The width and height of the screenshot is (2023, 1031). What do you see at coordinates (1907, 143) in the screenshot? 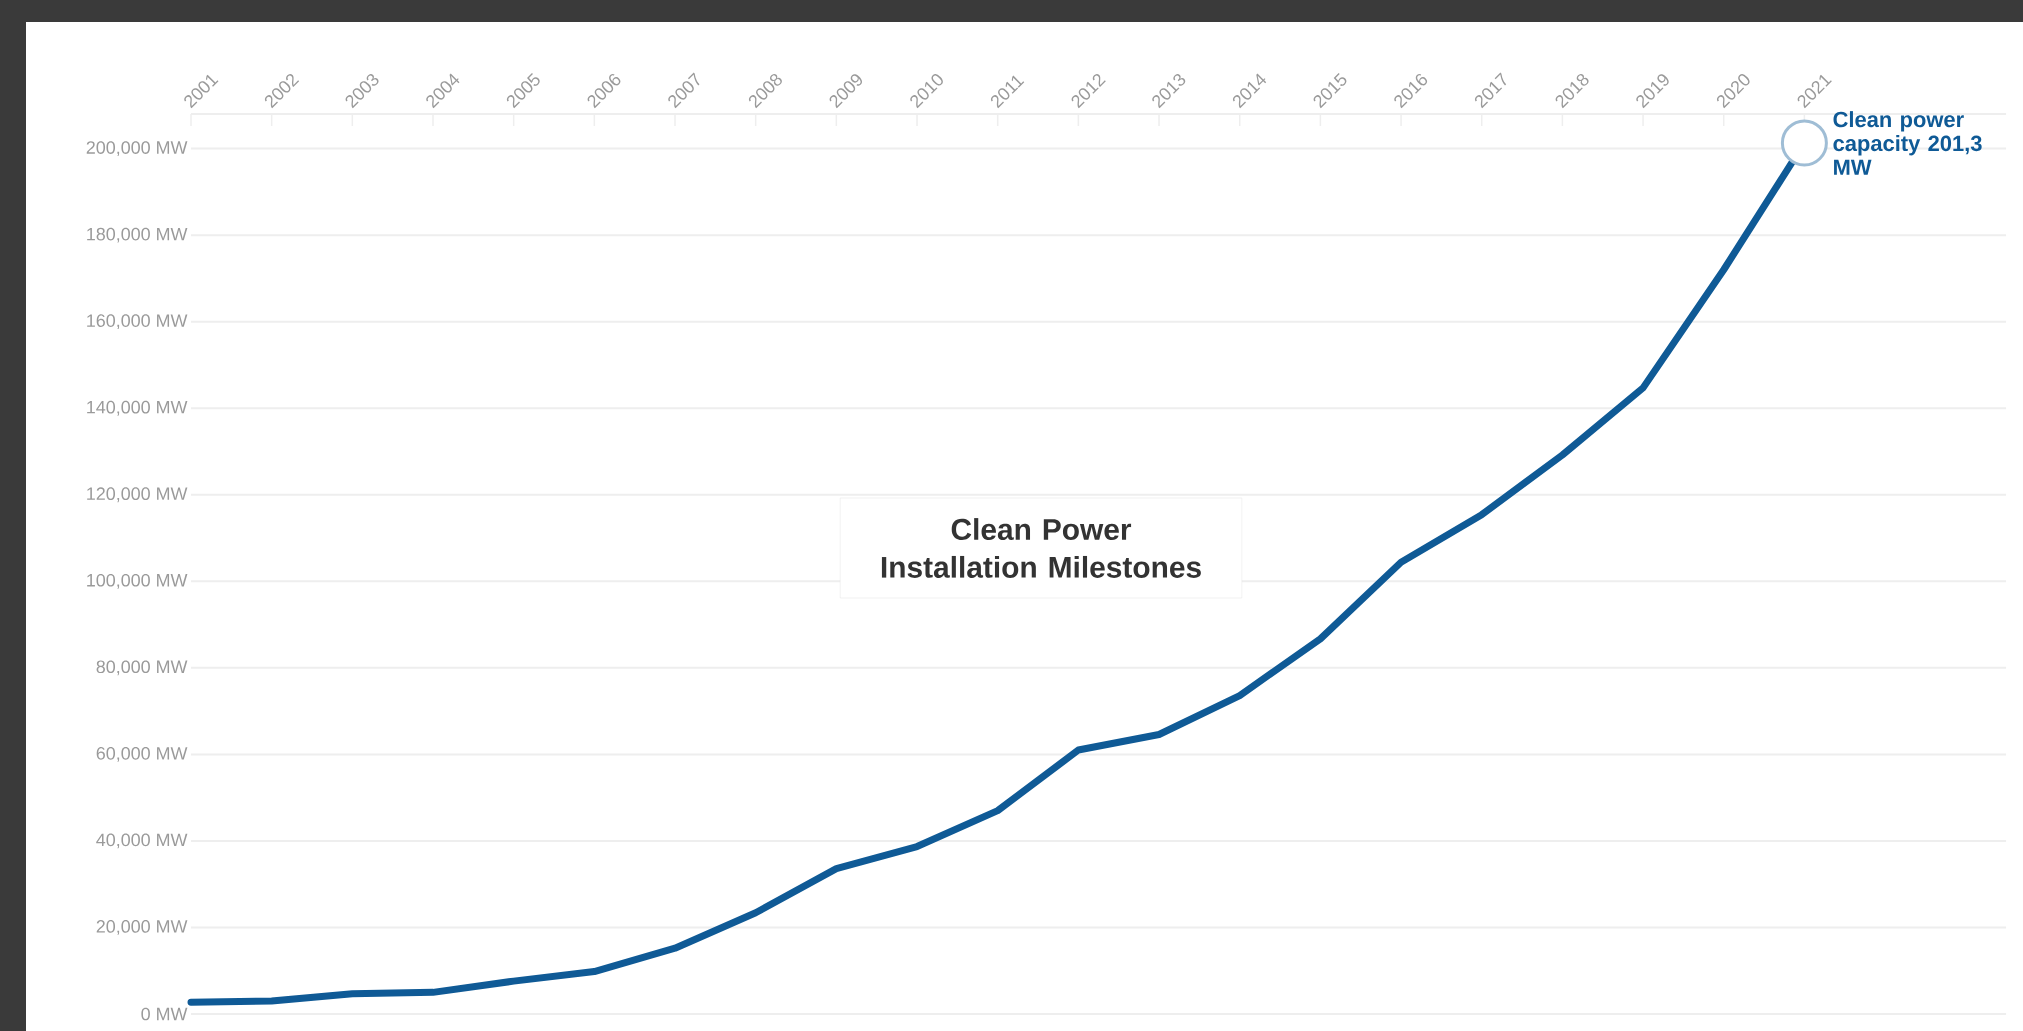
I see `annotation: Clean power capacity 201,3 MW` at bounding box center [1907, 143].